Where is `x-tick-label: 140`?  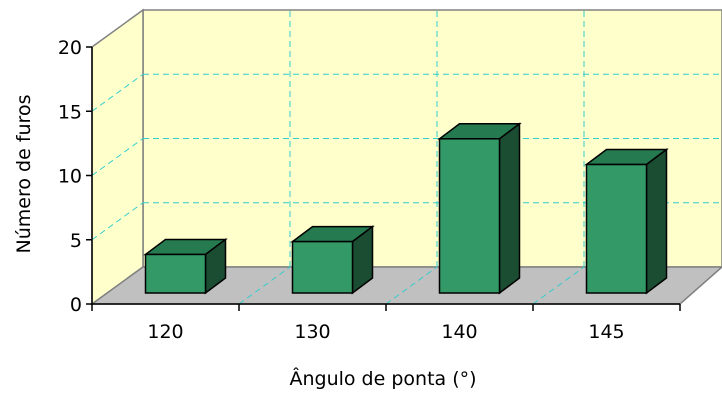 x-tick-label: 140 is located at coordinates (459, 332).